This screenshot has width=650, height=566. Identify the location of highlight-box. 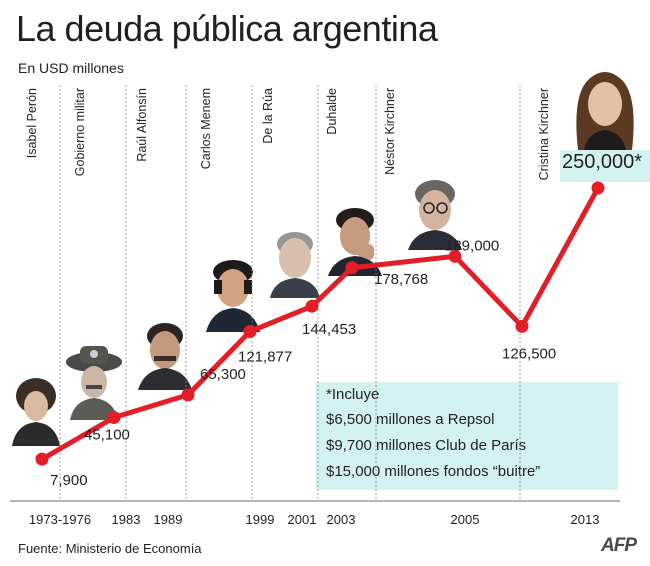
(605, 166).